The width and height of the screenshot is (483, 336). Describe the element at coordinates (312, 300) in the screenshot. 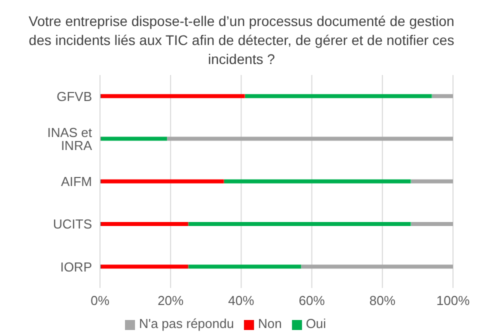

I see `x-tick-label: 60%` at that location.